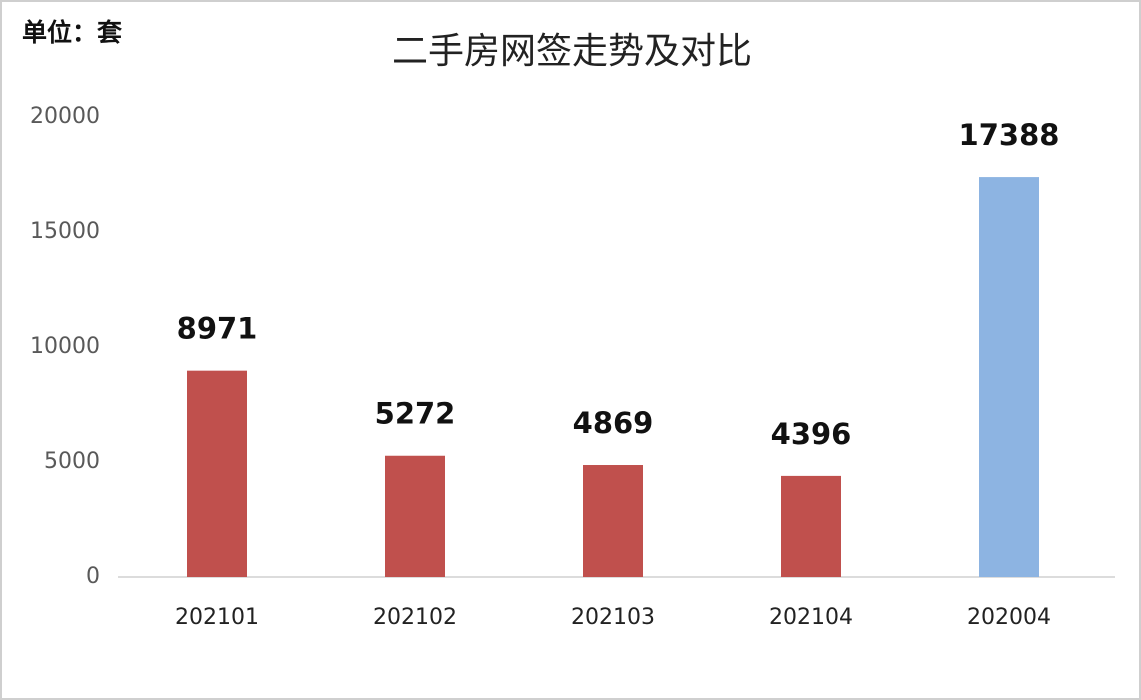 The image size is (1141, 700). I want to click on y-tick-label: 15000, so click(65, 231).